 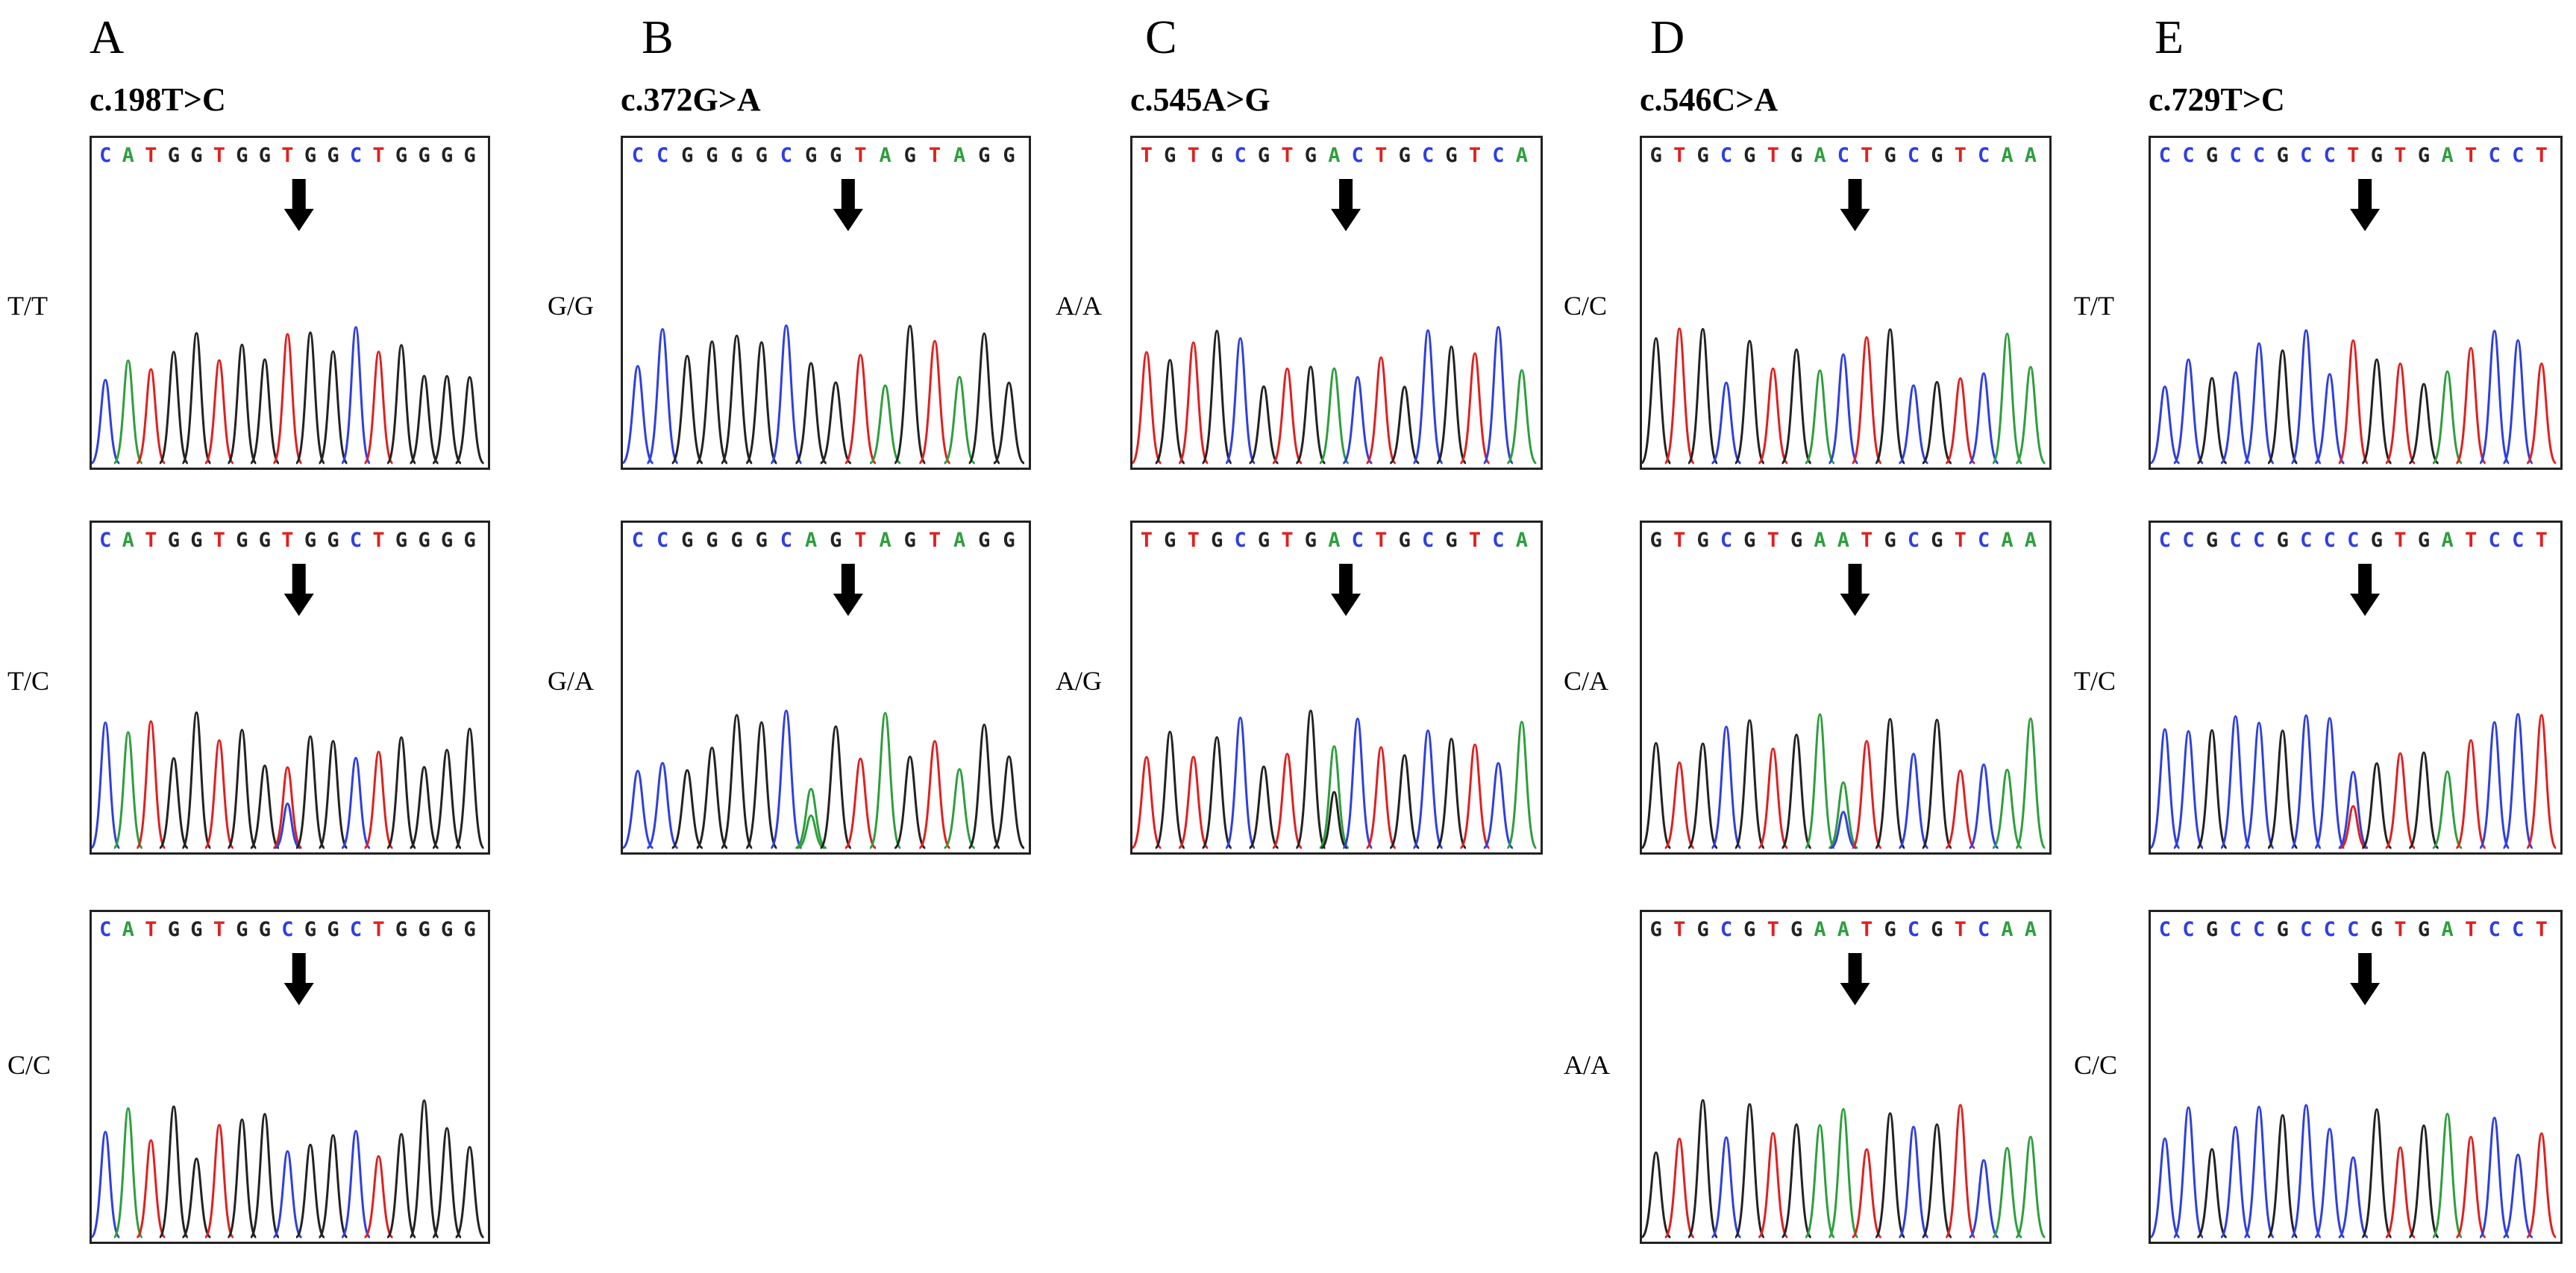 What do you see at coordinates (2094, 306) in the screenshot?
I see `genotype-label-e1: T/T` at bounding box center [2094, 306].